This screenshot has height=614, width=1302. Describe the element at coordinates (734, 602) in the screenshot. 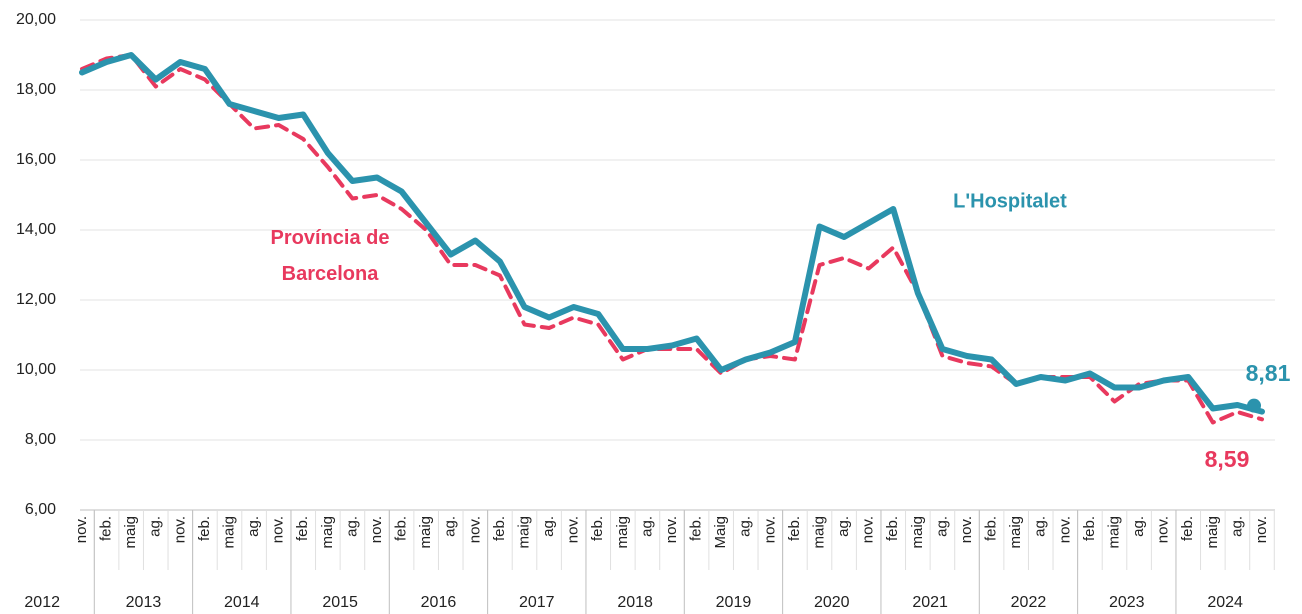

I see `year-label: 2019` at that location.